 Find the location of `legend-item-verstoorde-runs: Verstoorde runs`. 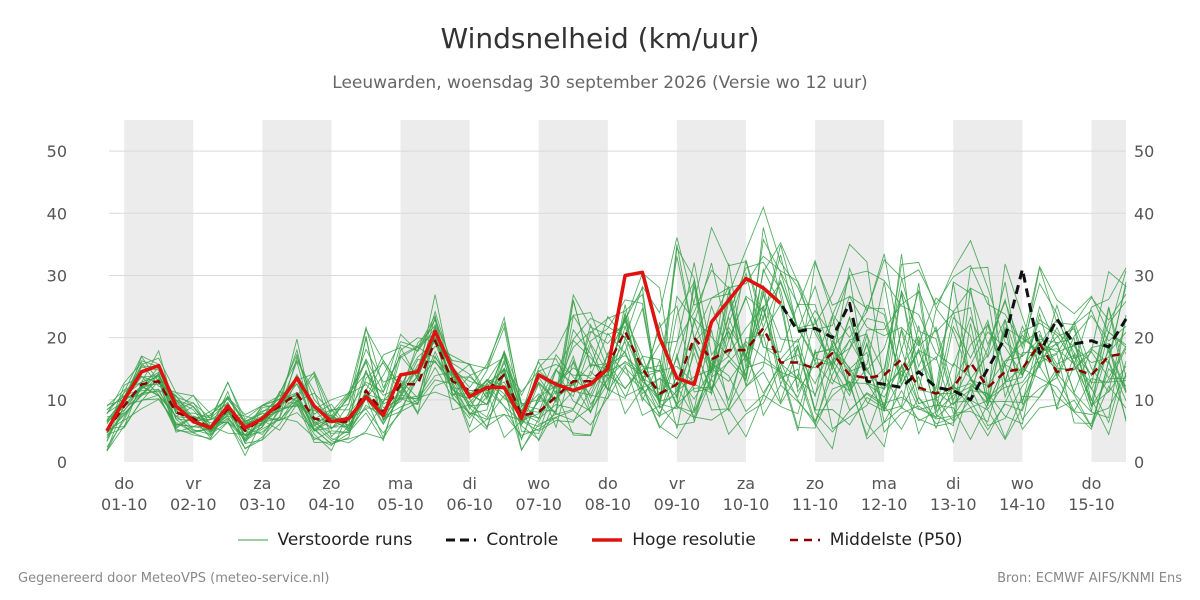

legend-item-verstoorde-runs: Verstoorde runs is located at coordinates (325, 540).